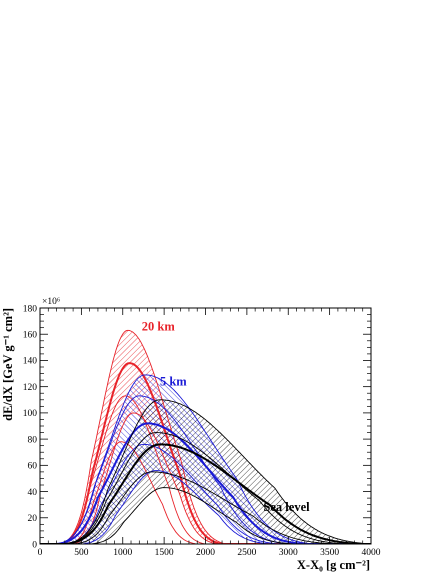  What do you see at coordinates (33, 440) in the screenshot?
I see `y-tick-label: 80` at bounding box center [33, 440].